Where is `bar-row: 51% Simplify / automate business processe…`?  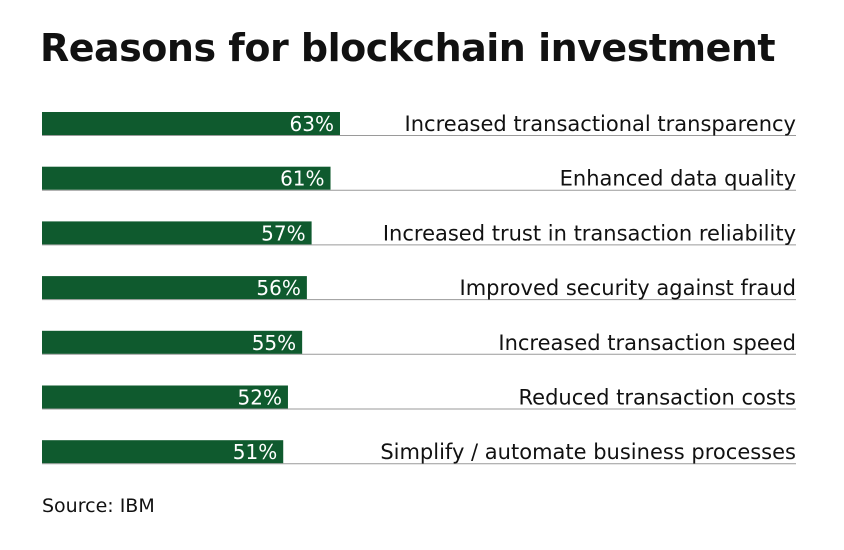 bar-row: 51% Simplify / automate business processe… is located at coordinates (419, 452).